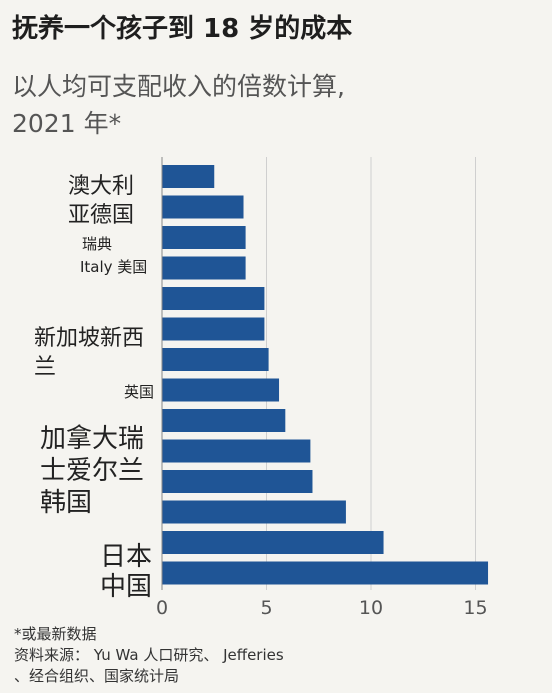  What do you see at coordinates (92, 439) in the screenshot?
I see `label-canada-1: 加拿大瑞` at bounding box center [92, 439].